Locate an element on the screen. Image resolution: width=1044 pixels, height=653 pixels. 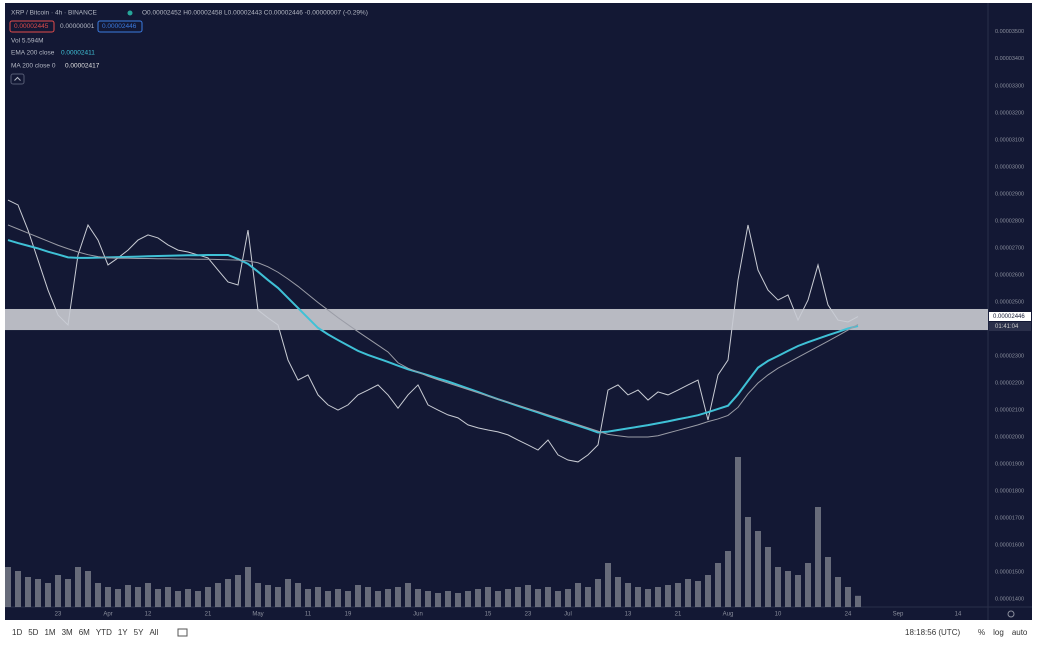
buy-price: 0.00002446 is located at coordinates (119, 26).